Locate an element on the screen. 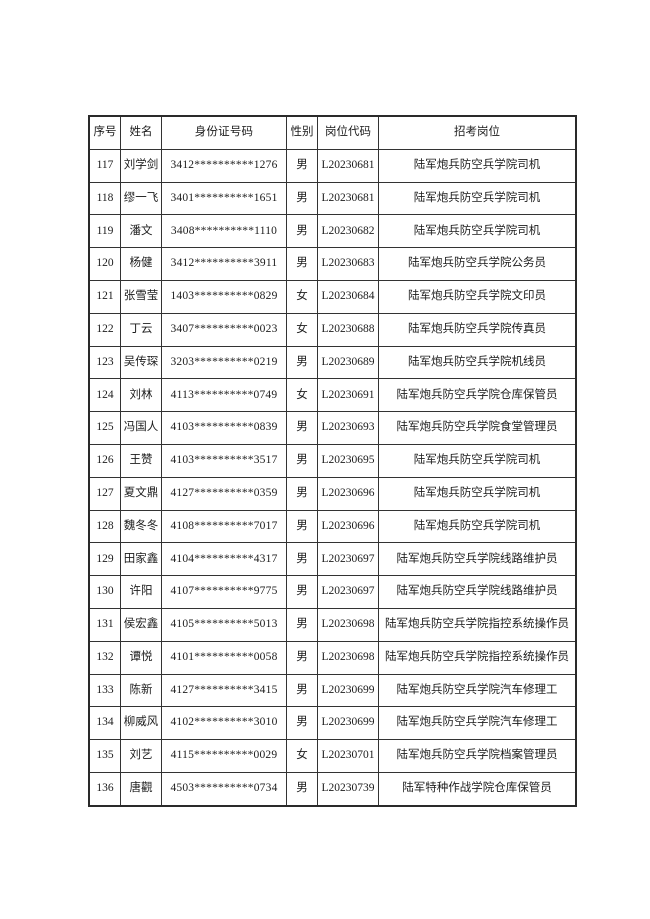 The image size is (650, 919). cell-post-code: L20230695 is located at coordinates (348, 460).